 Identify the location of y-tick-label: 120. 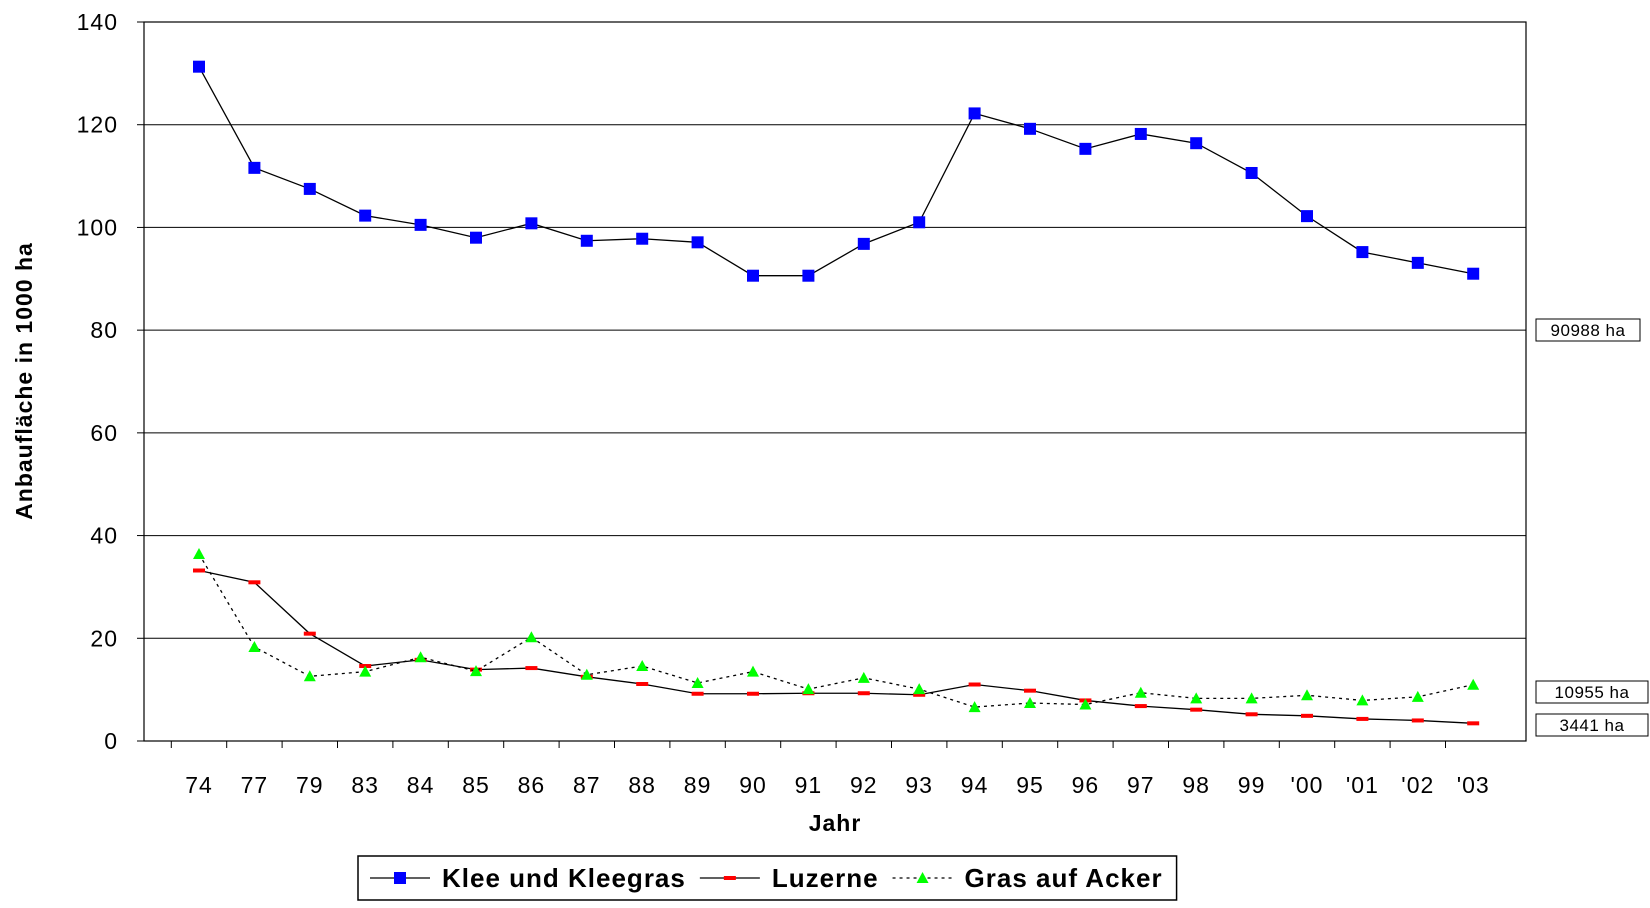
(97, 125).